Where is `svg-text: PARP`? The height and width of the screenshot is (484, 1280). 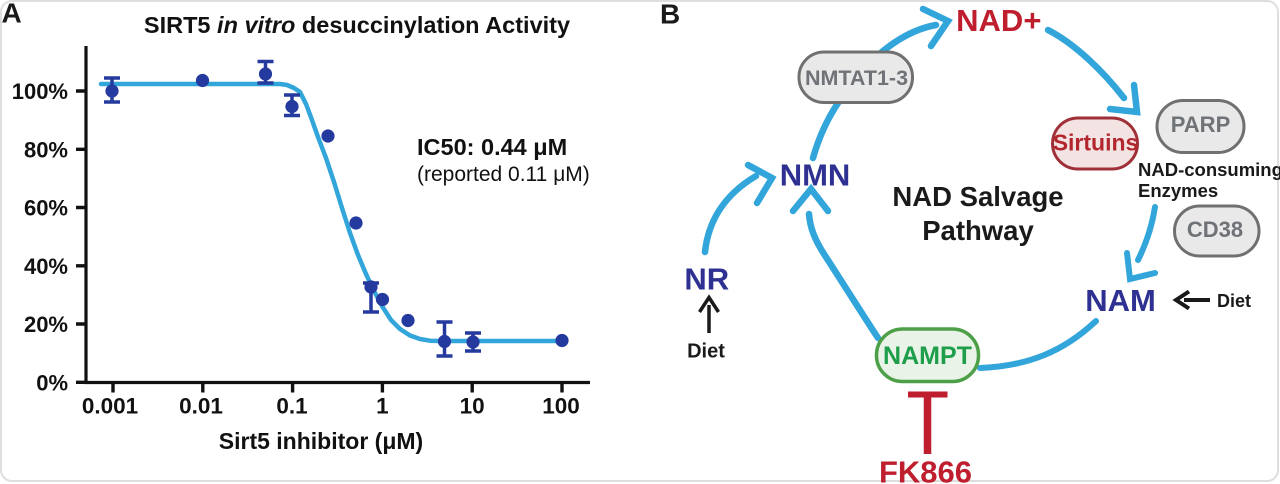
svg-text: PARP is located at coordinates (1201, 124).